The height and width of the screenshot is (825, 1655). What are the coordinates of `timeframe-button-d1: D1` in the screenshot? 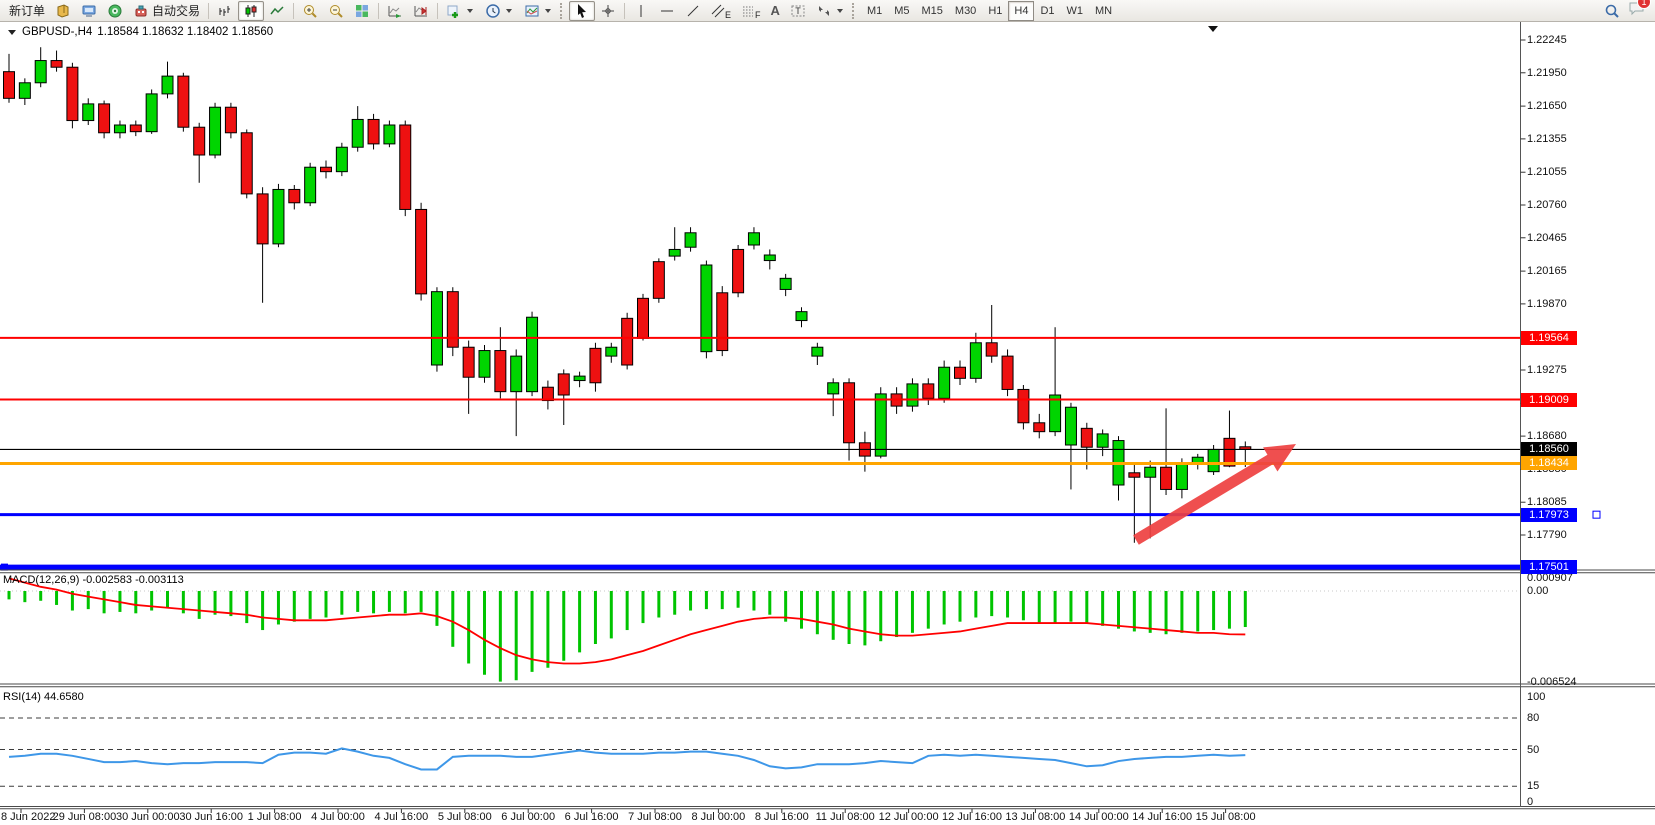 It's located at (1047, 10).